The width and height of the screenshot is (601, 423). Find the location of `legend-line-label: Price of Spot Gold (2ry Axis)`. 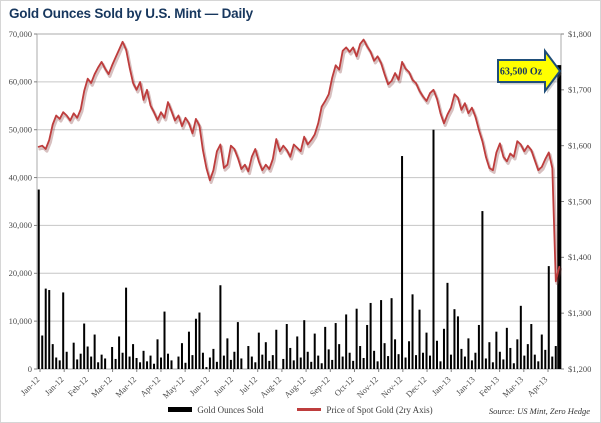

legend-line-label: Price of Spot Gold (2ry Axis) is located at coordinates (379, 409).